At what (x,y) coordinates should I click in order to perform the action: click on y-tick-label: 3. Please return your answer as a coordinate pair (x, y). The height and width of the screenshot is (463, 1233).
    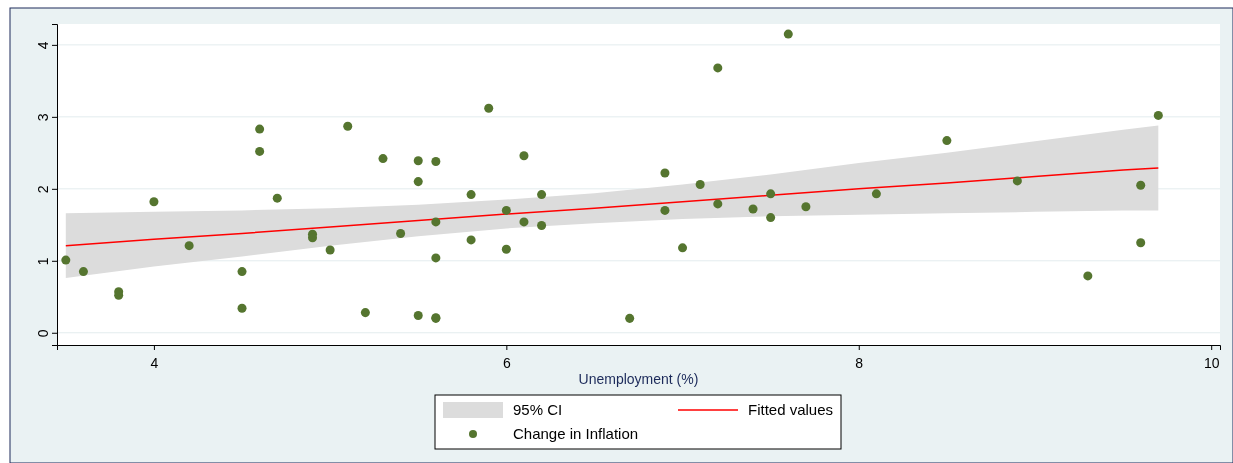
    Looking at the image, I should click on (42, 117).